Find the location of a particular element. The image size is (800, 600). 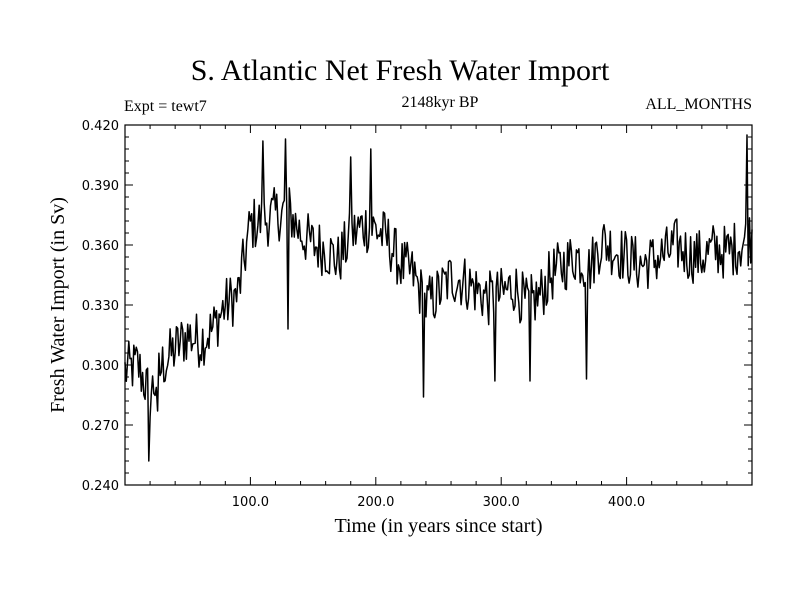

x-tick-label: 100.0 is located at coordinates (250, 502).